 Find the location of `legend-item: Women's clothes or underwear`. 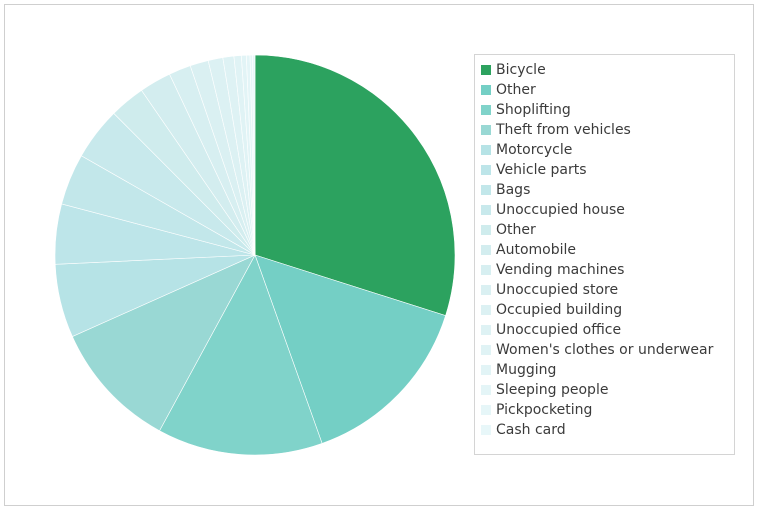

legend-item: Women's clothes or underwear is located at coordinates (604, 350).